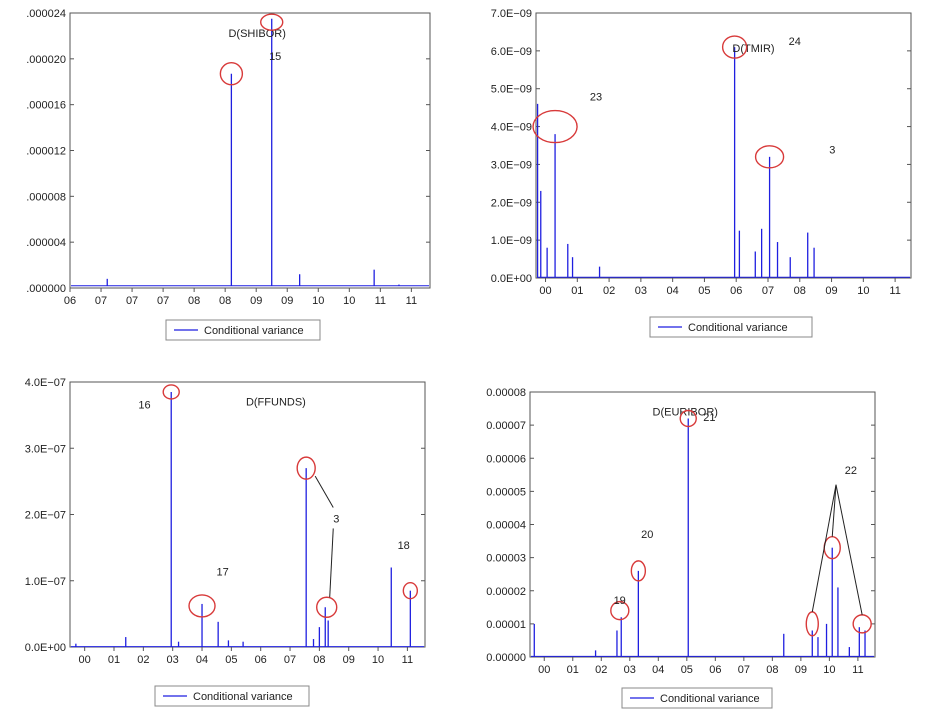 The image size is (927, 709). What do you see at coordinates (173, 660) in the screenshot?
I see `x-tick-label: 03` at bounding box center [173, 660].